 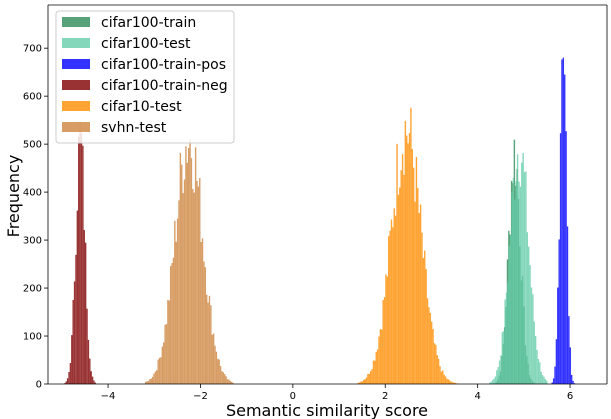 What do you see at coordinates (134, 128) in the screenshot?
I see `legend-label: svhn-test` at bounding box center [134, 128].